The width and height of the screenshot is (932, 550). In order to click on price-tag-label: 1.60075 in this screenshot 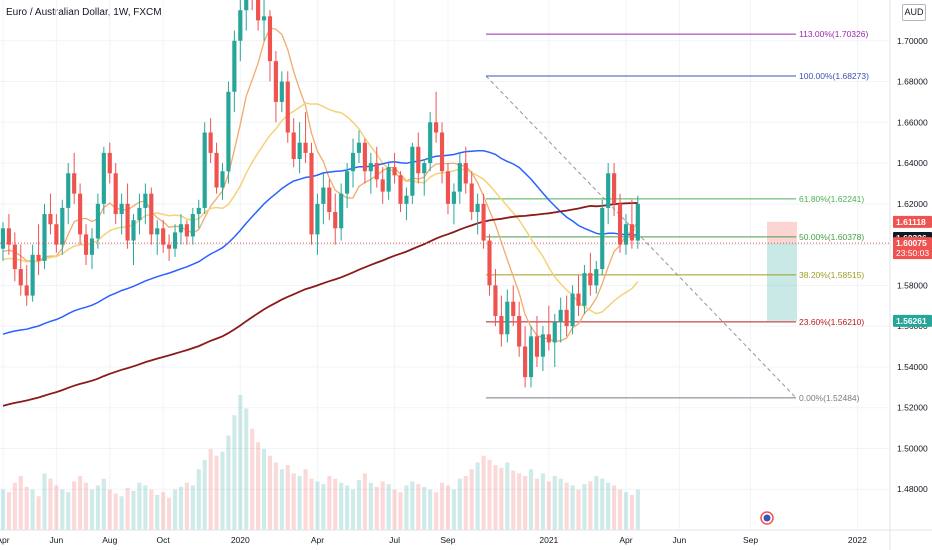, I will do `click(911, 243)`.